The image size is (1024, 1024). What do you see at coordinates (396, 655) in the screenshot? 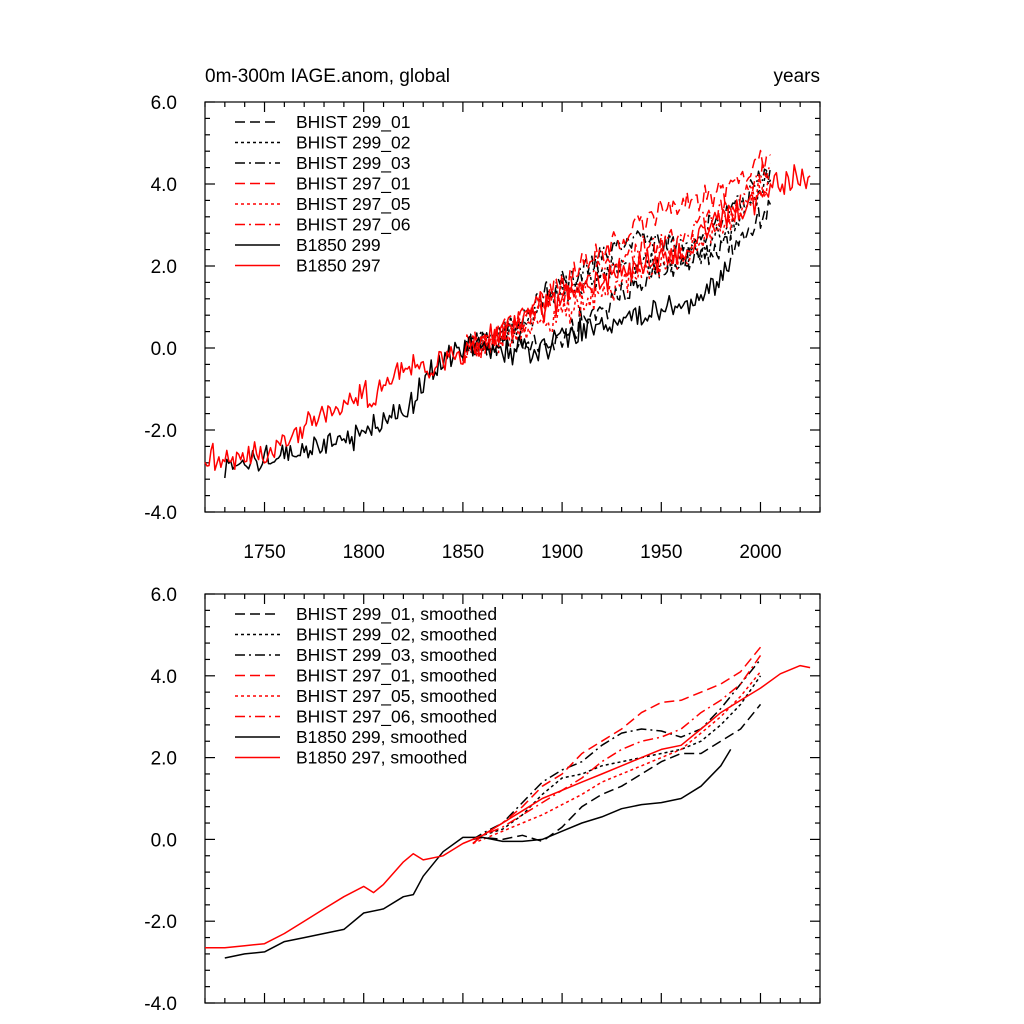
I see `legend-entry: BHIST 299_03, smoothed` at bounding box center [396, 655].